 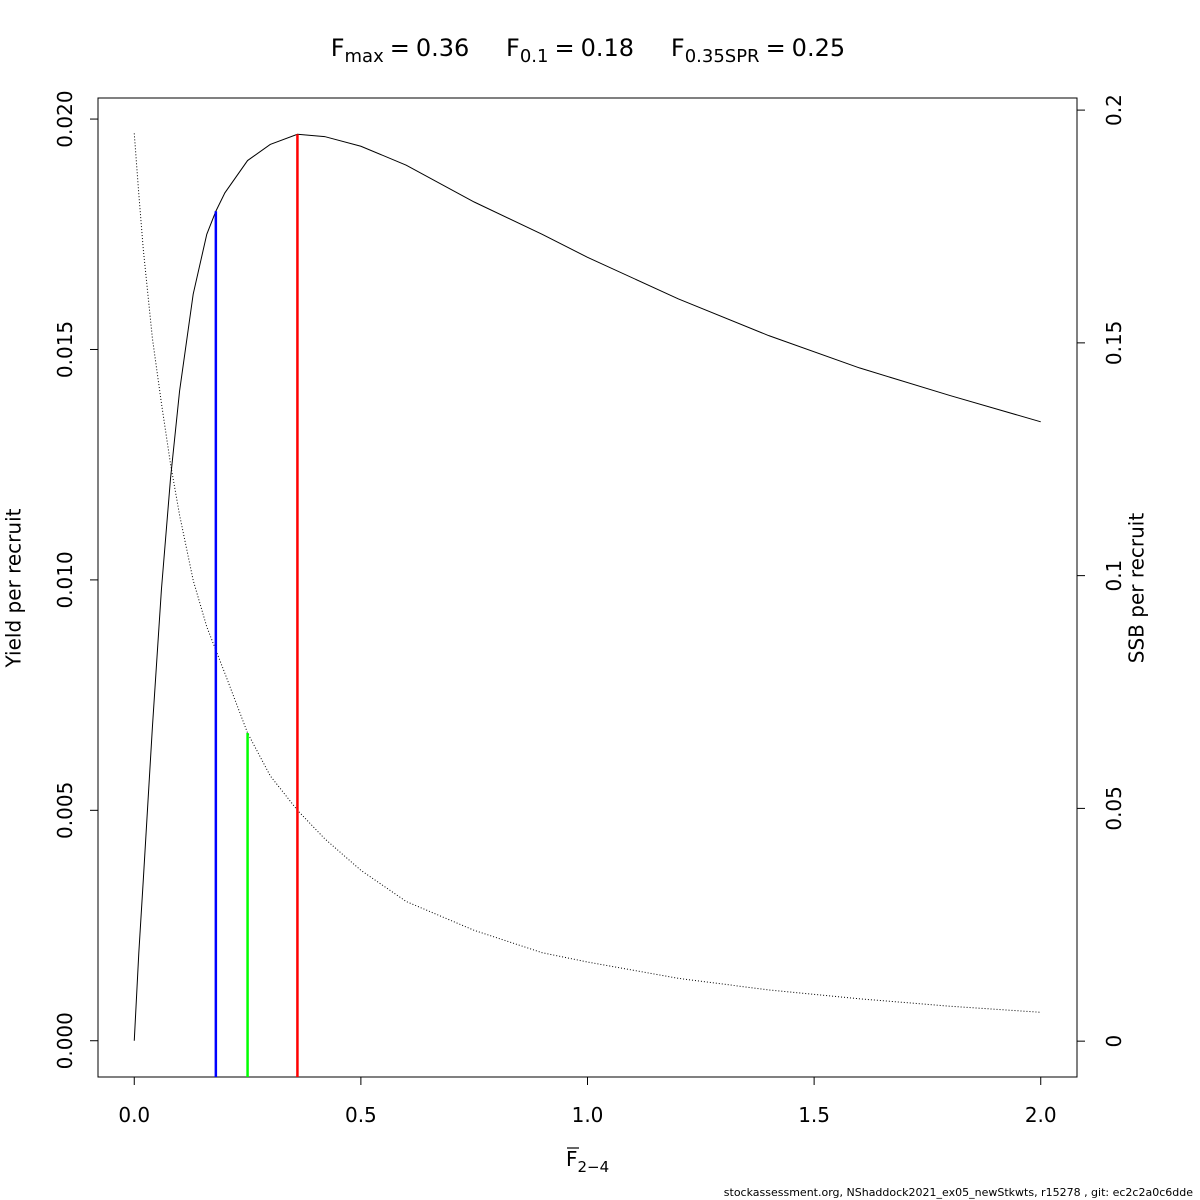 I want to click on title-part: F0.35SPR = 0.25, so click(x=758, y=50).